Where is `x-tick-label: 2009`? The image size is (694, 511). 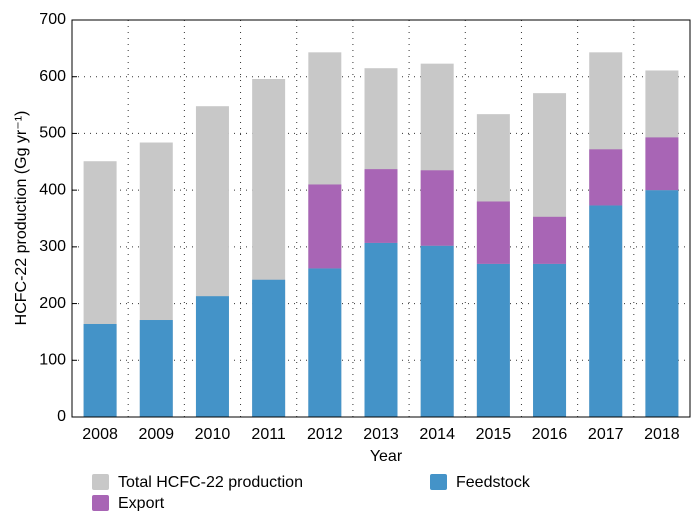
x-tick-label: 2009 is located at coordinates (156, 434).